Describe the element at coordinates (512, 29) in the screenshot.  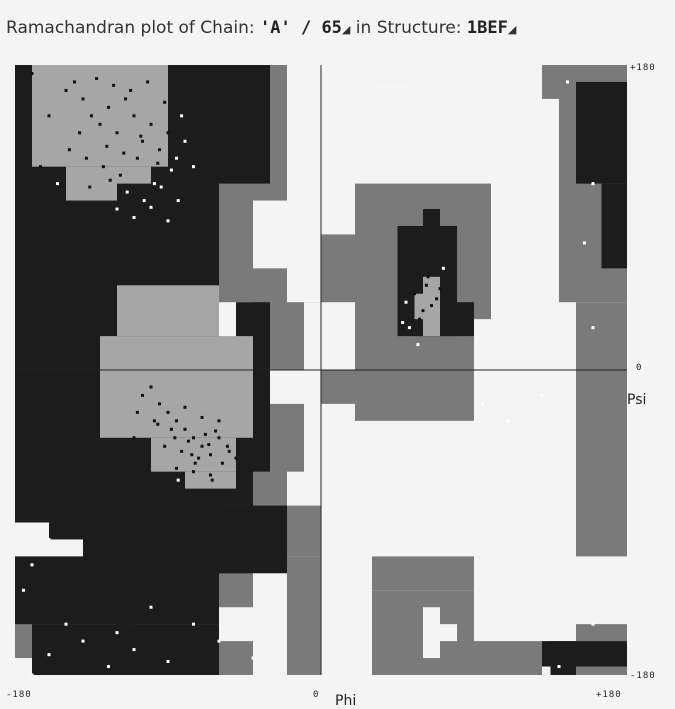
I see `small-triangle-icon: ◢` at that location.